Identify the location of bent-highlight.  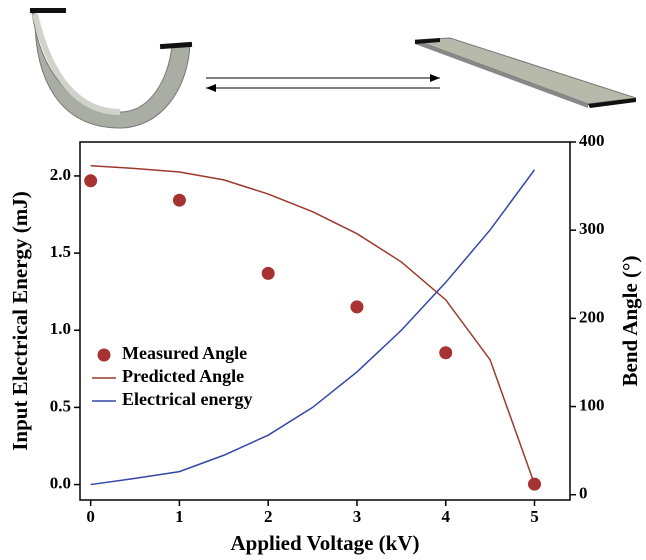
(76, 64).